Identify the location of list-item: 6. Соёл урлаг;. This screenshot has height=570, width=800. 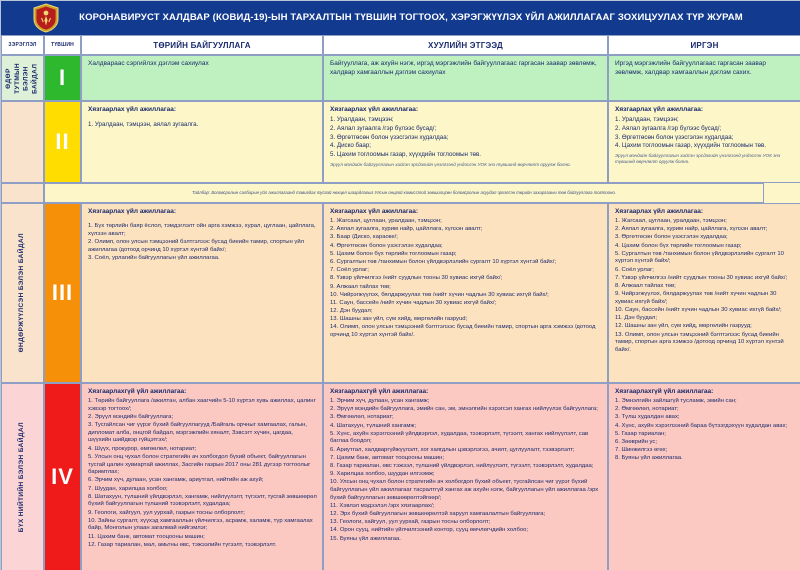
(634, 269).